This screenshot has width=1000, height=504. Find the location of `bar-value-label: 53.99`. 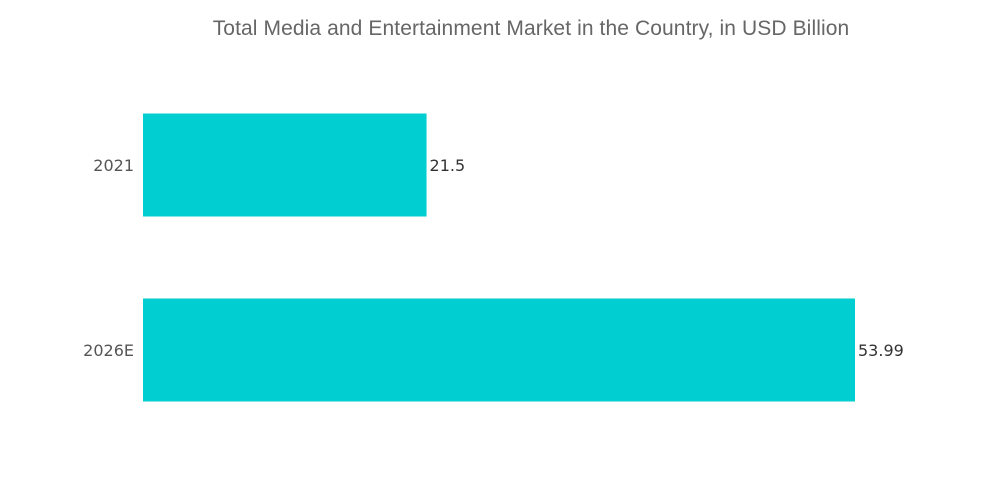

bar-value-label: 53.99 is located at coordinates (881, 350).